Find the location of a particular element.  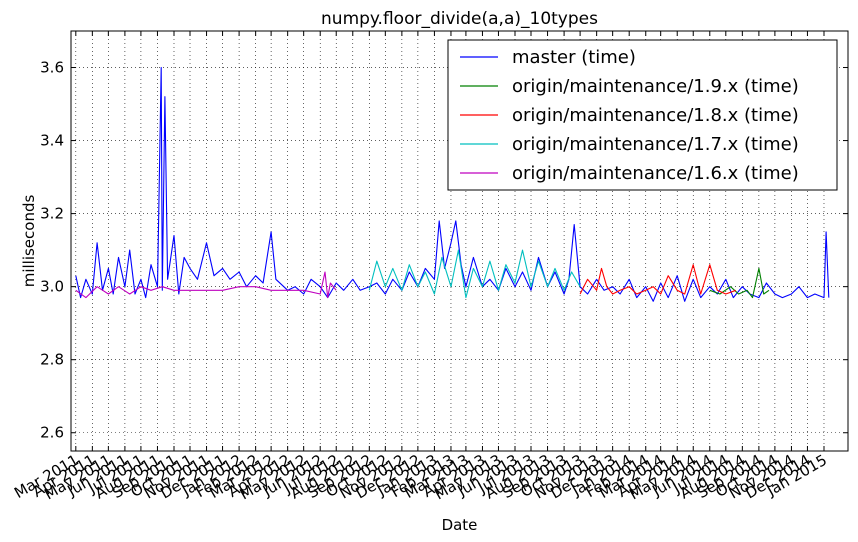

legend-label: origin/maintenance/1.9.x (time) is located at coordinates (655, 86).